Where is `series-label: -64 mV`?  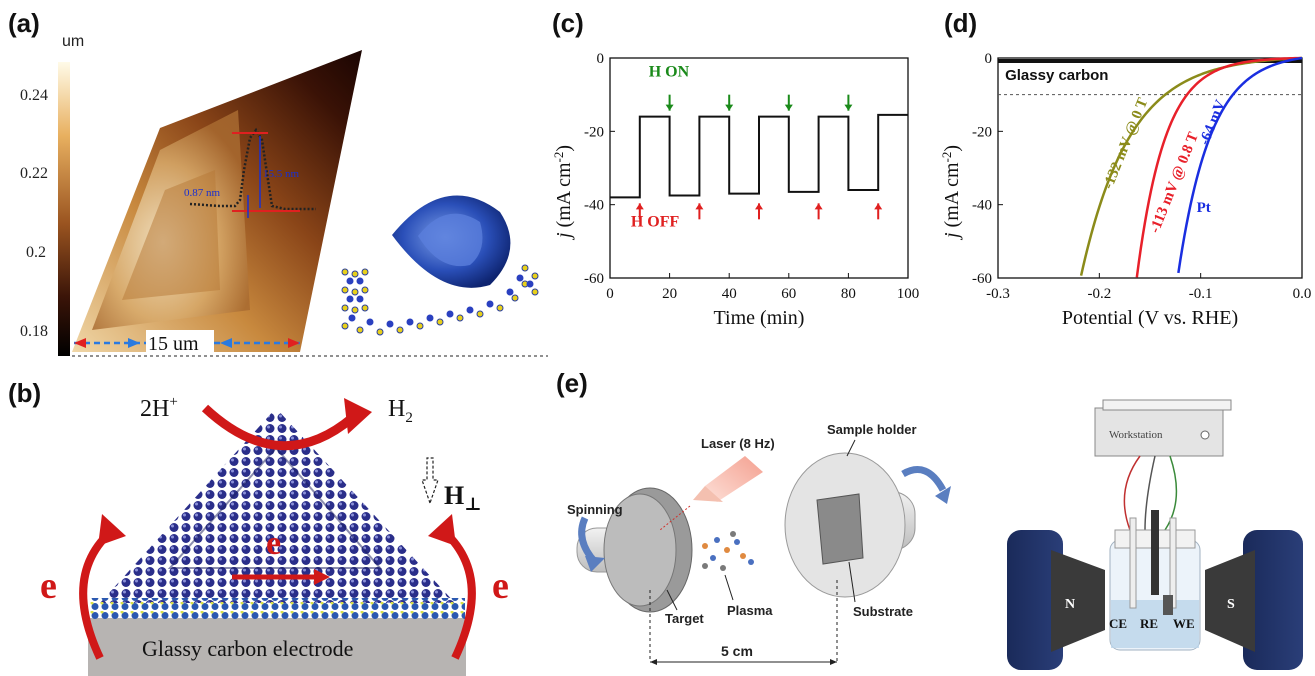 series-label: -64 mV is located at coordinates (1213, 123).